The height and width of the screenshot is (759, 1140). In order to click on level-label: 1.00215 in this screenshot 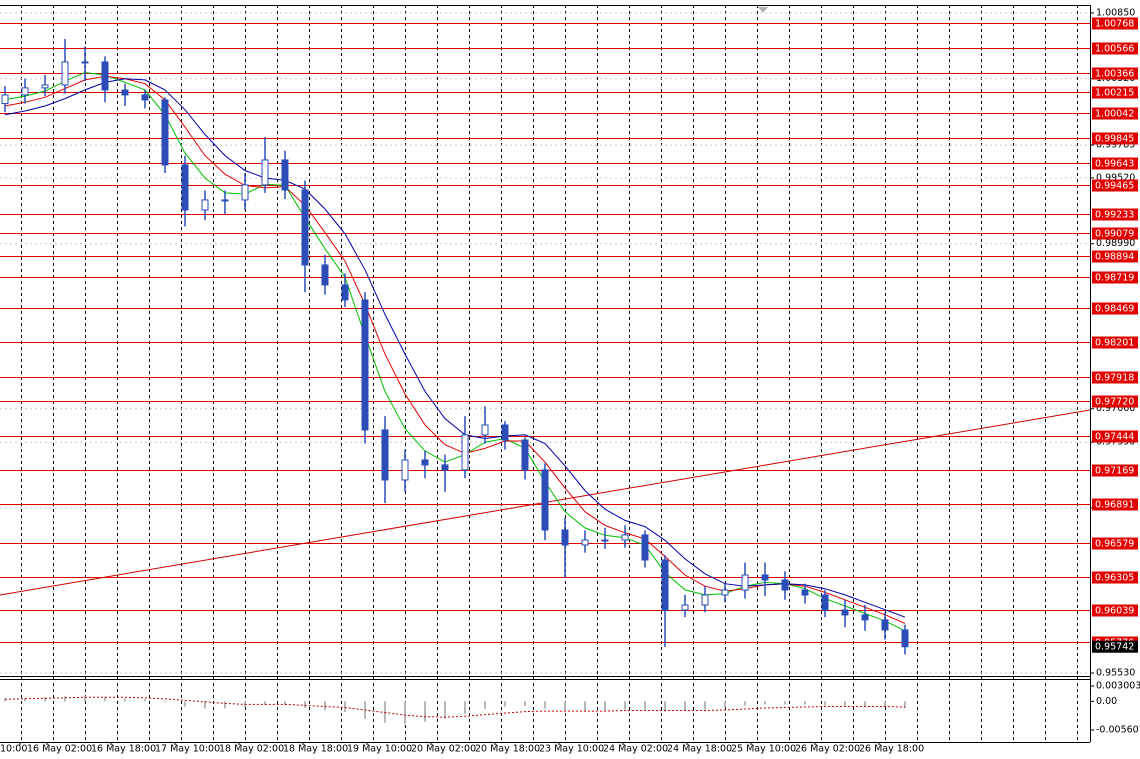, I will do `click(1114, 93)`.